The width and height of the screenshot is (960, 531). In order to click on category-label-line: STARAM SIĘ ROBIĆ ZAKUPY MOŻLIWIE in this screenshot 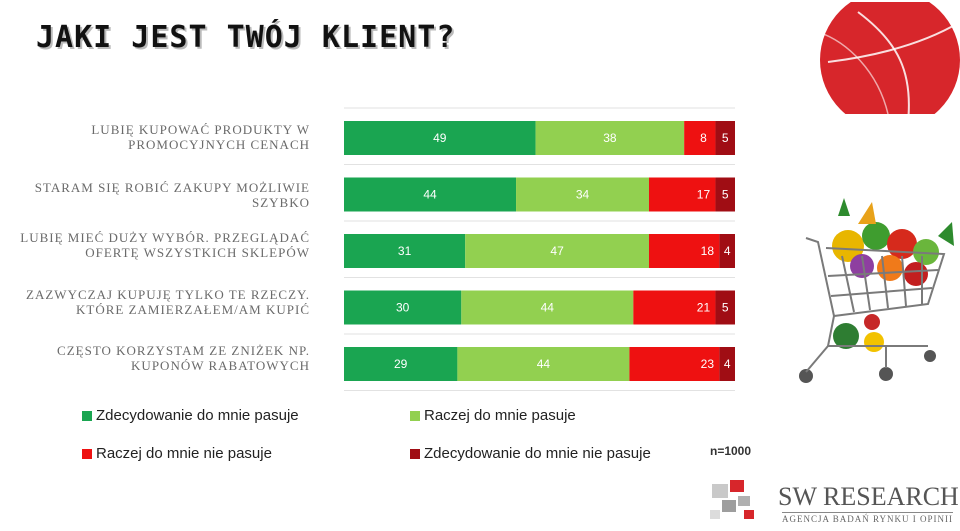, I will do `click(172, 187)`.